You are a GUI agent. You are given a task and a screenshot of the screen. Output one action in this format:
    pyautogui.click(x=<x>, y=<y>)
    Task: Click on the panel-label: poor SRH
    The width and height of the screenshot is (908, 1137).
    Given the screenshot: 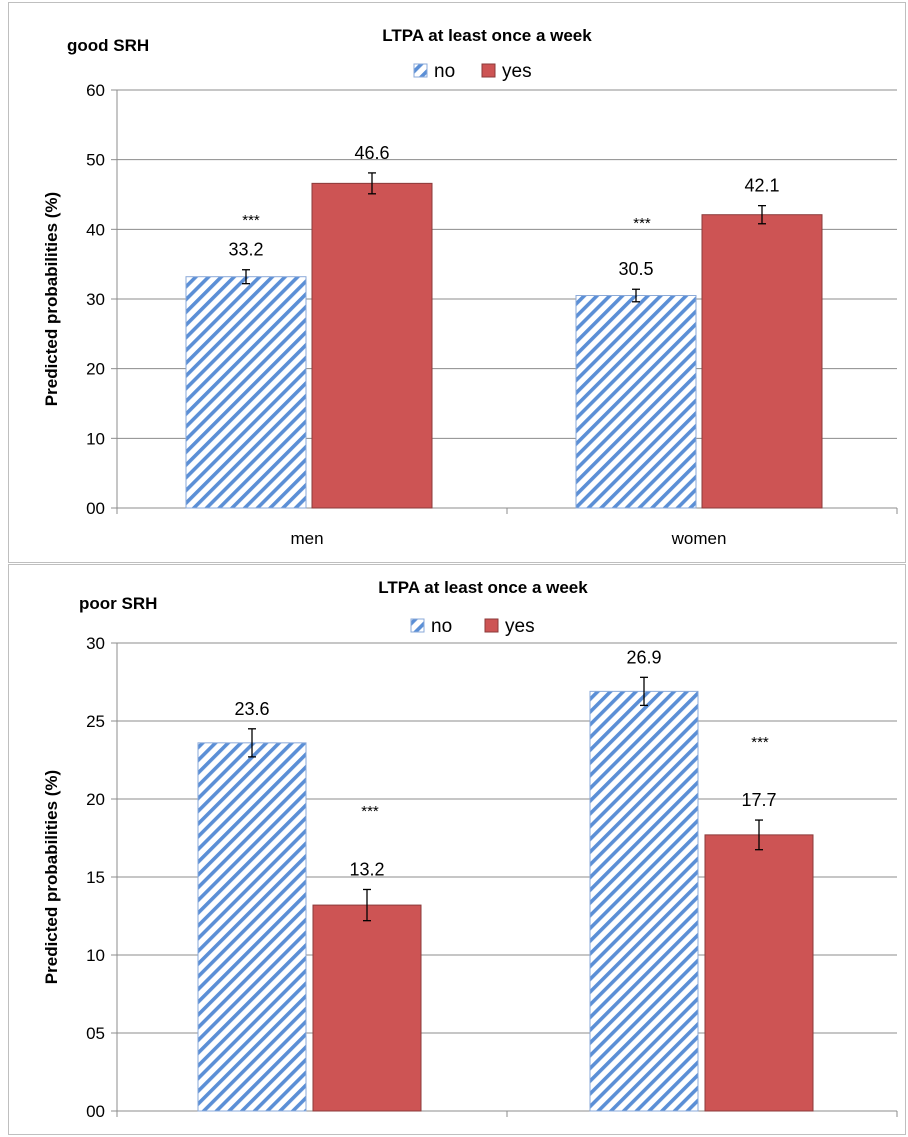 What is the action you would take?
    pyautogui.click(x=118, y=603)
    